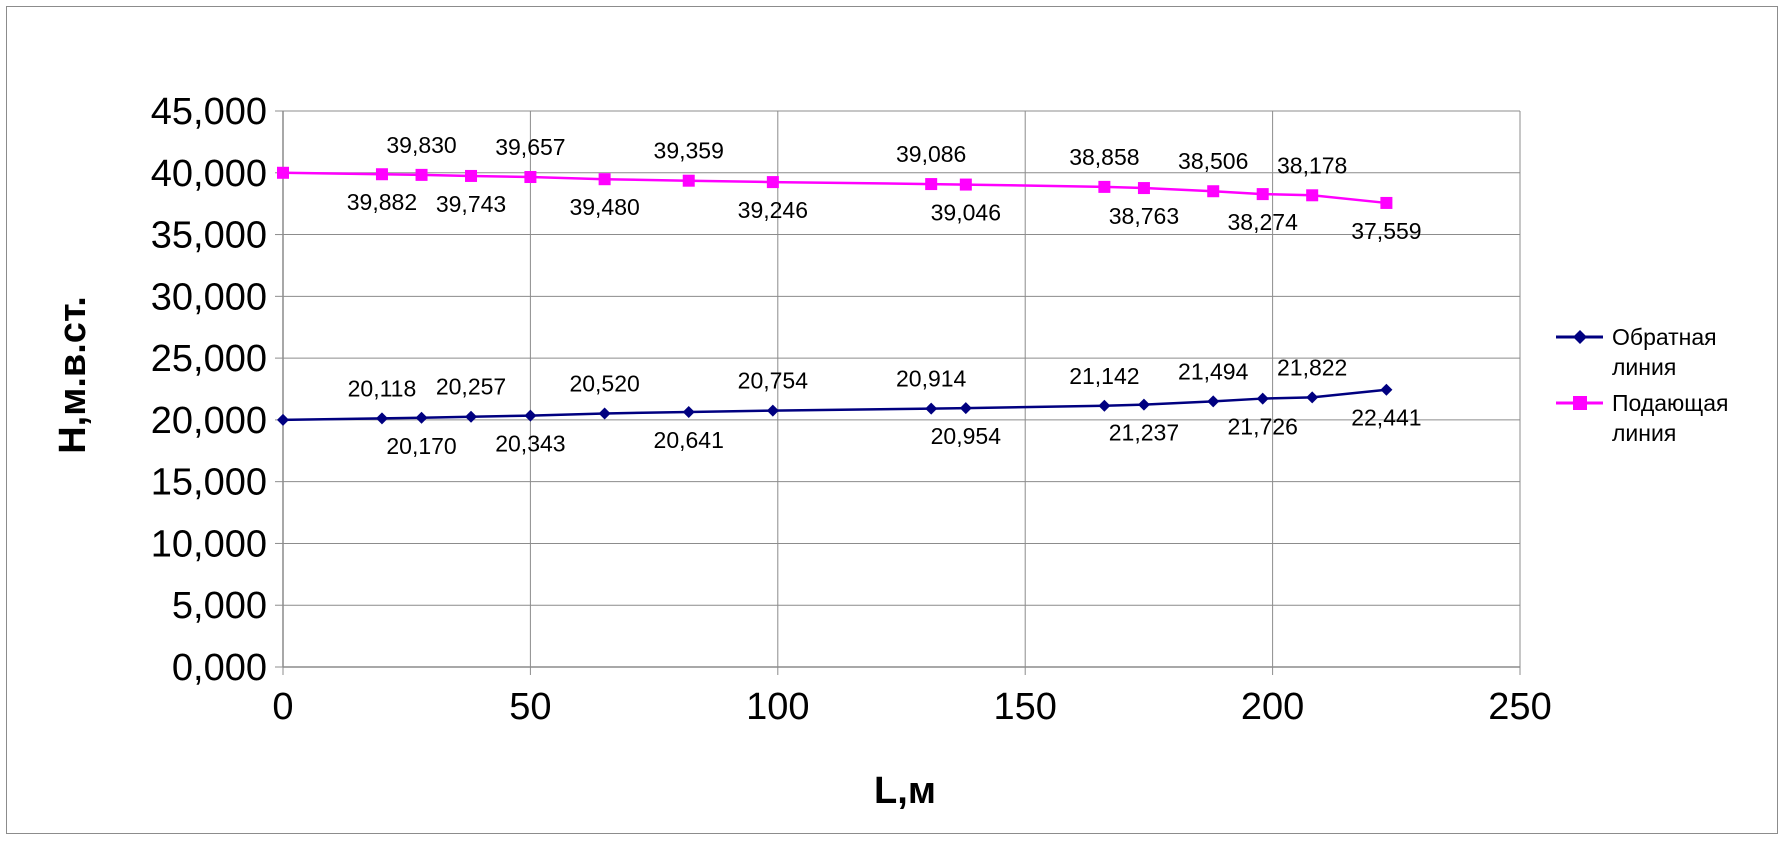  I want to click on y-tick-label: 15,000, so click(209, 483).